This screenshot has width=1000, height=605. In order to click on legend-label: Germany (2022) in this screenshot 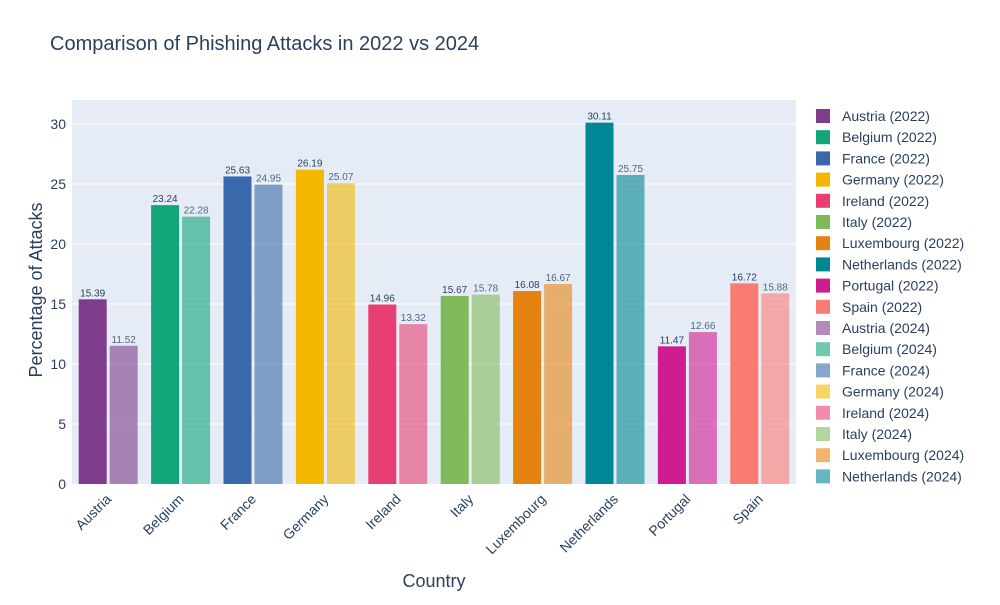, I will do `click(893, 180)`.